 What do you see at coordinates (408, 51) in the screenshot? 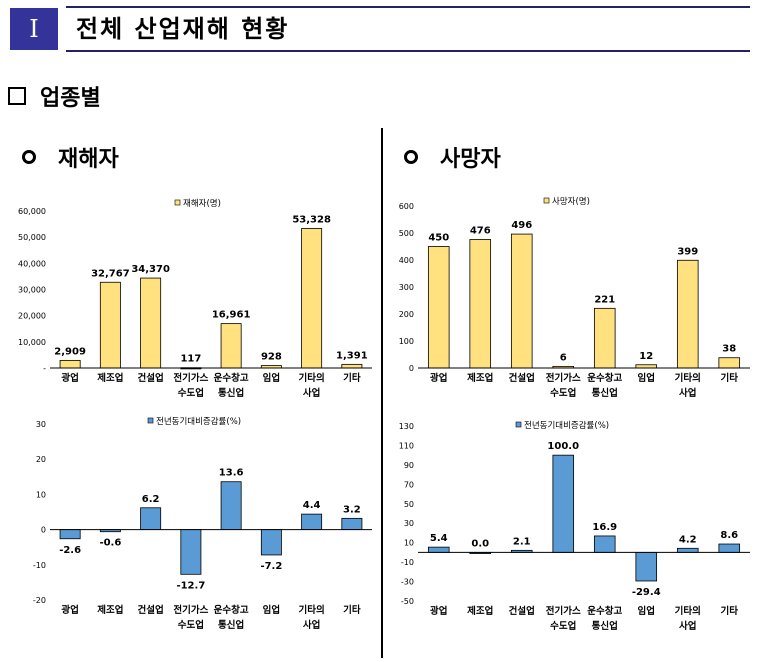
I see `header-rule-bottom` at bounding box center [408, 51].